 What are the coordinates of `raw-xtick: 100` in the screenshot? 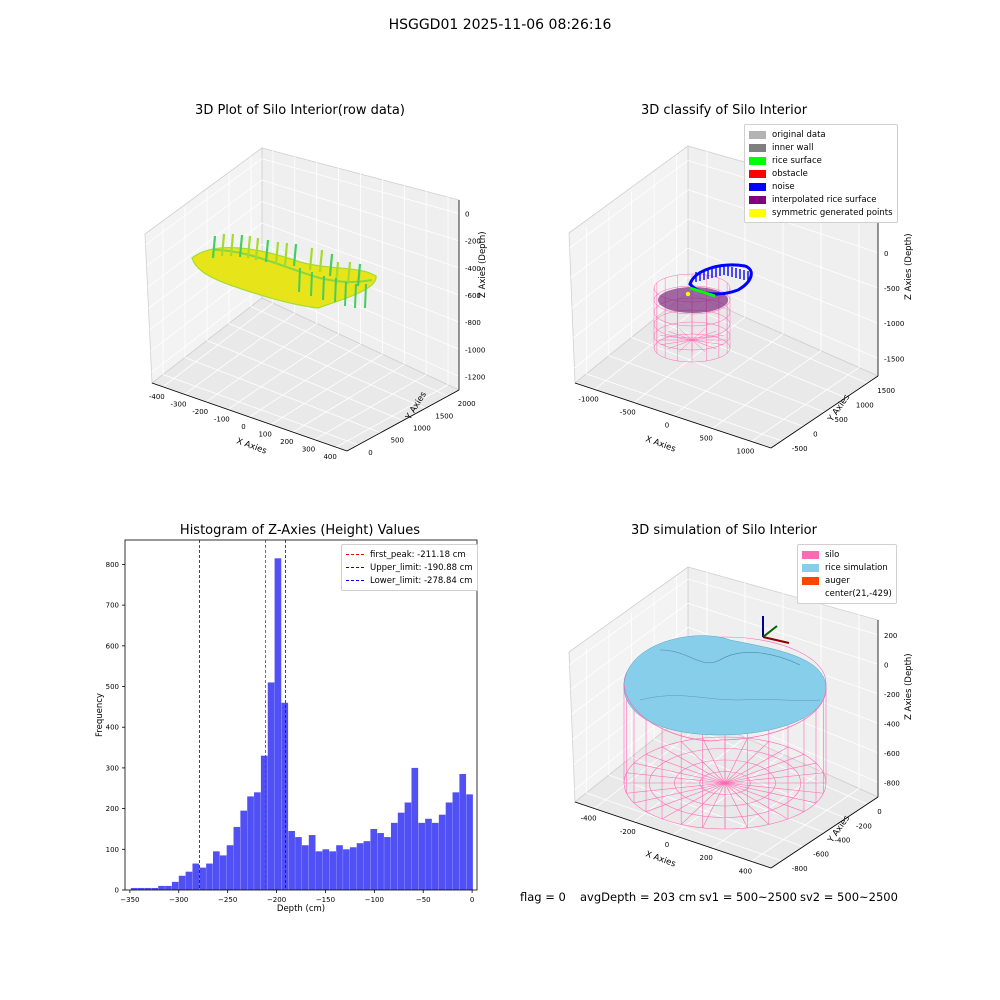 It's located at (264, 435).